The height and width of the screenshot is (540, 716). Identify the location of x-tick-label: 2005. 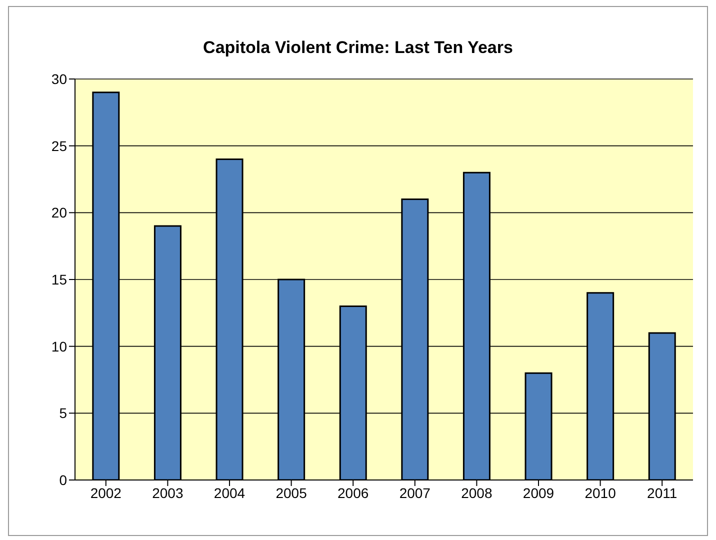
(292, 492).